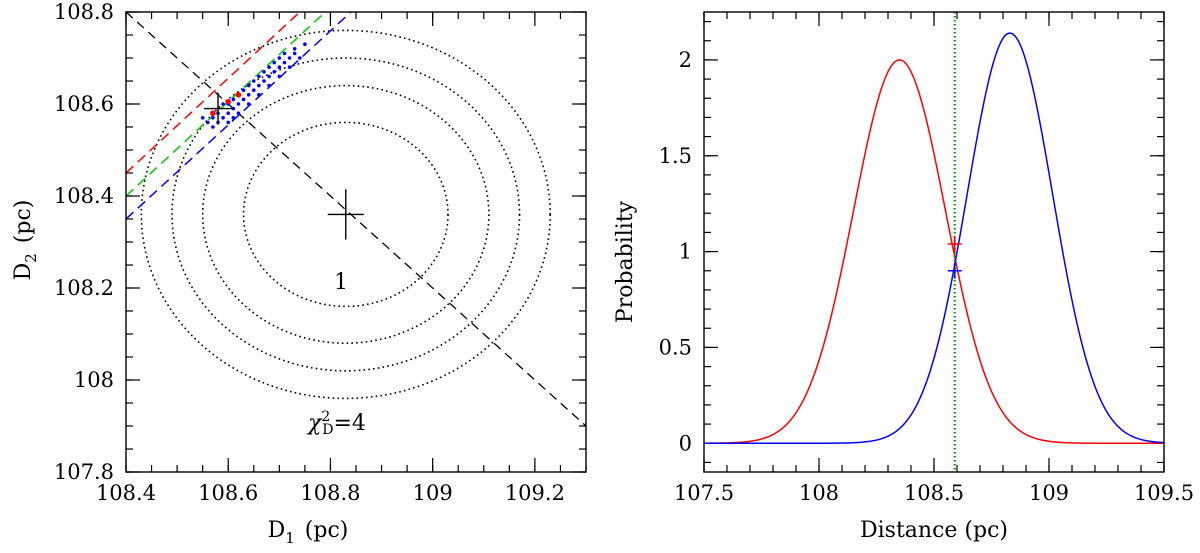 The image size is (1200, 553). What do you see at coordinates (341, 282) in the screenshot?
I see `contour-label-inner: 1` at bounding box center [341, 282].